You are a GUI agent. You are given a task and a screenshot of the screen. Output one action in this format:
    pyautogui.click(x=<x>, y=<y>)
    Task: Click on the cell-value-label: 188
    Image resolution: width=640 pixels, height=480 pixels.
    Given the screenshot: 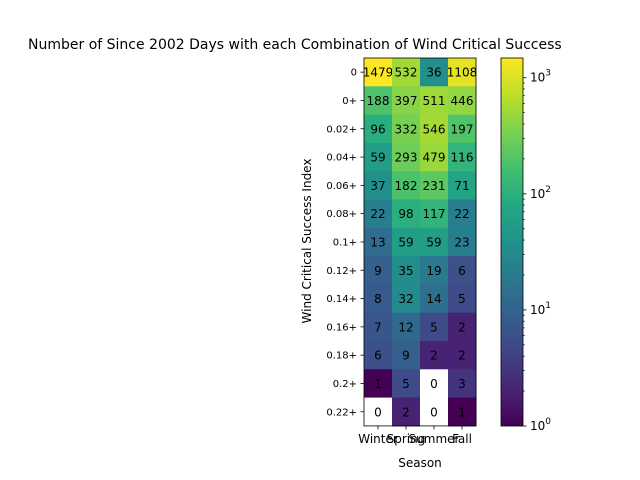 What is the action you would take?
    pyautogui.click(x=378, y=101)
    